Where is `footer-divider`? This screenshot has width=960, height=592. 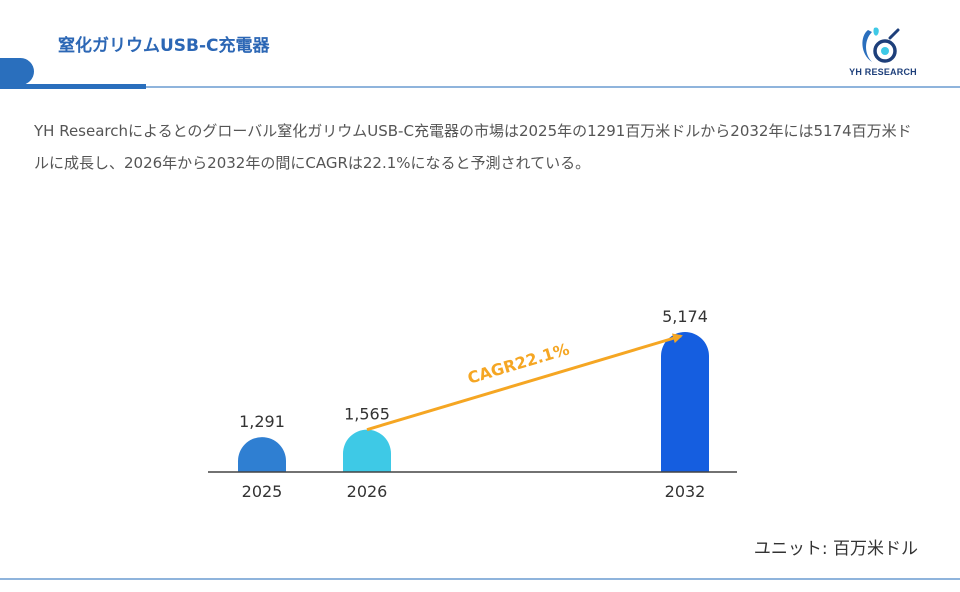 footer-divider is located at coordinates (480, 579).